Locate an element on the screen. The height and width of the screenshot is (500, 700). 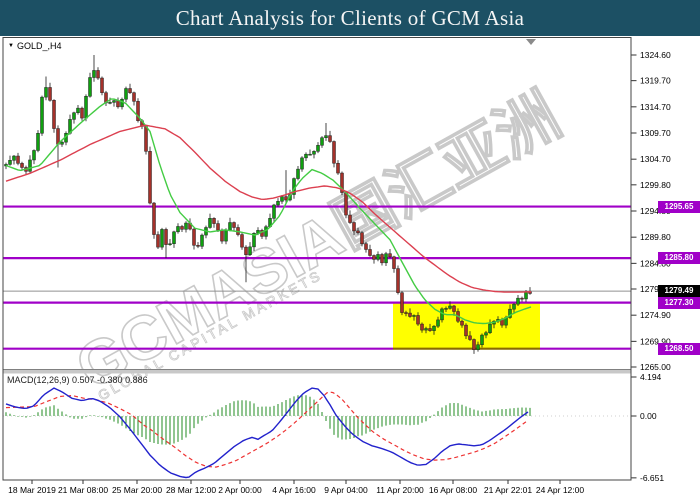
svg-text: 4 Apr 16:00 is located at coordinates (294, 490).